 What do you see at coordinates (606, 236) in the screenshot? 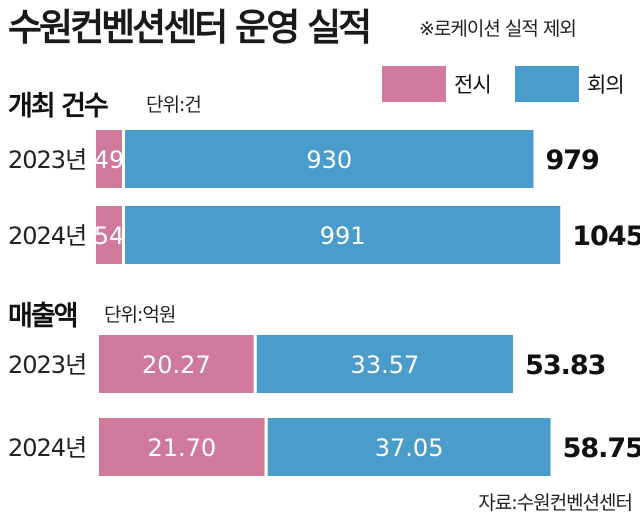
I see `total-label: 1045` at bounding box center [606, 236].